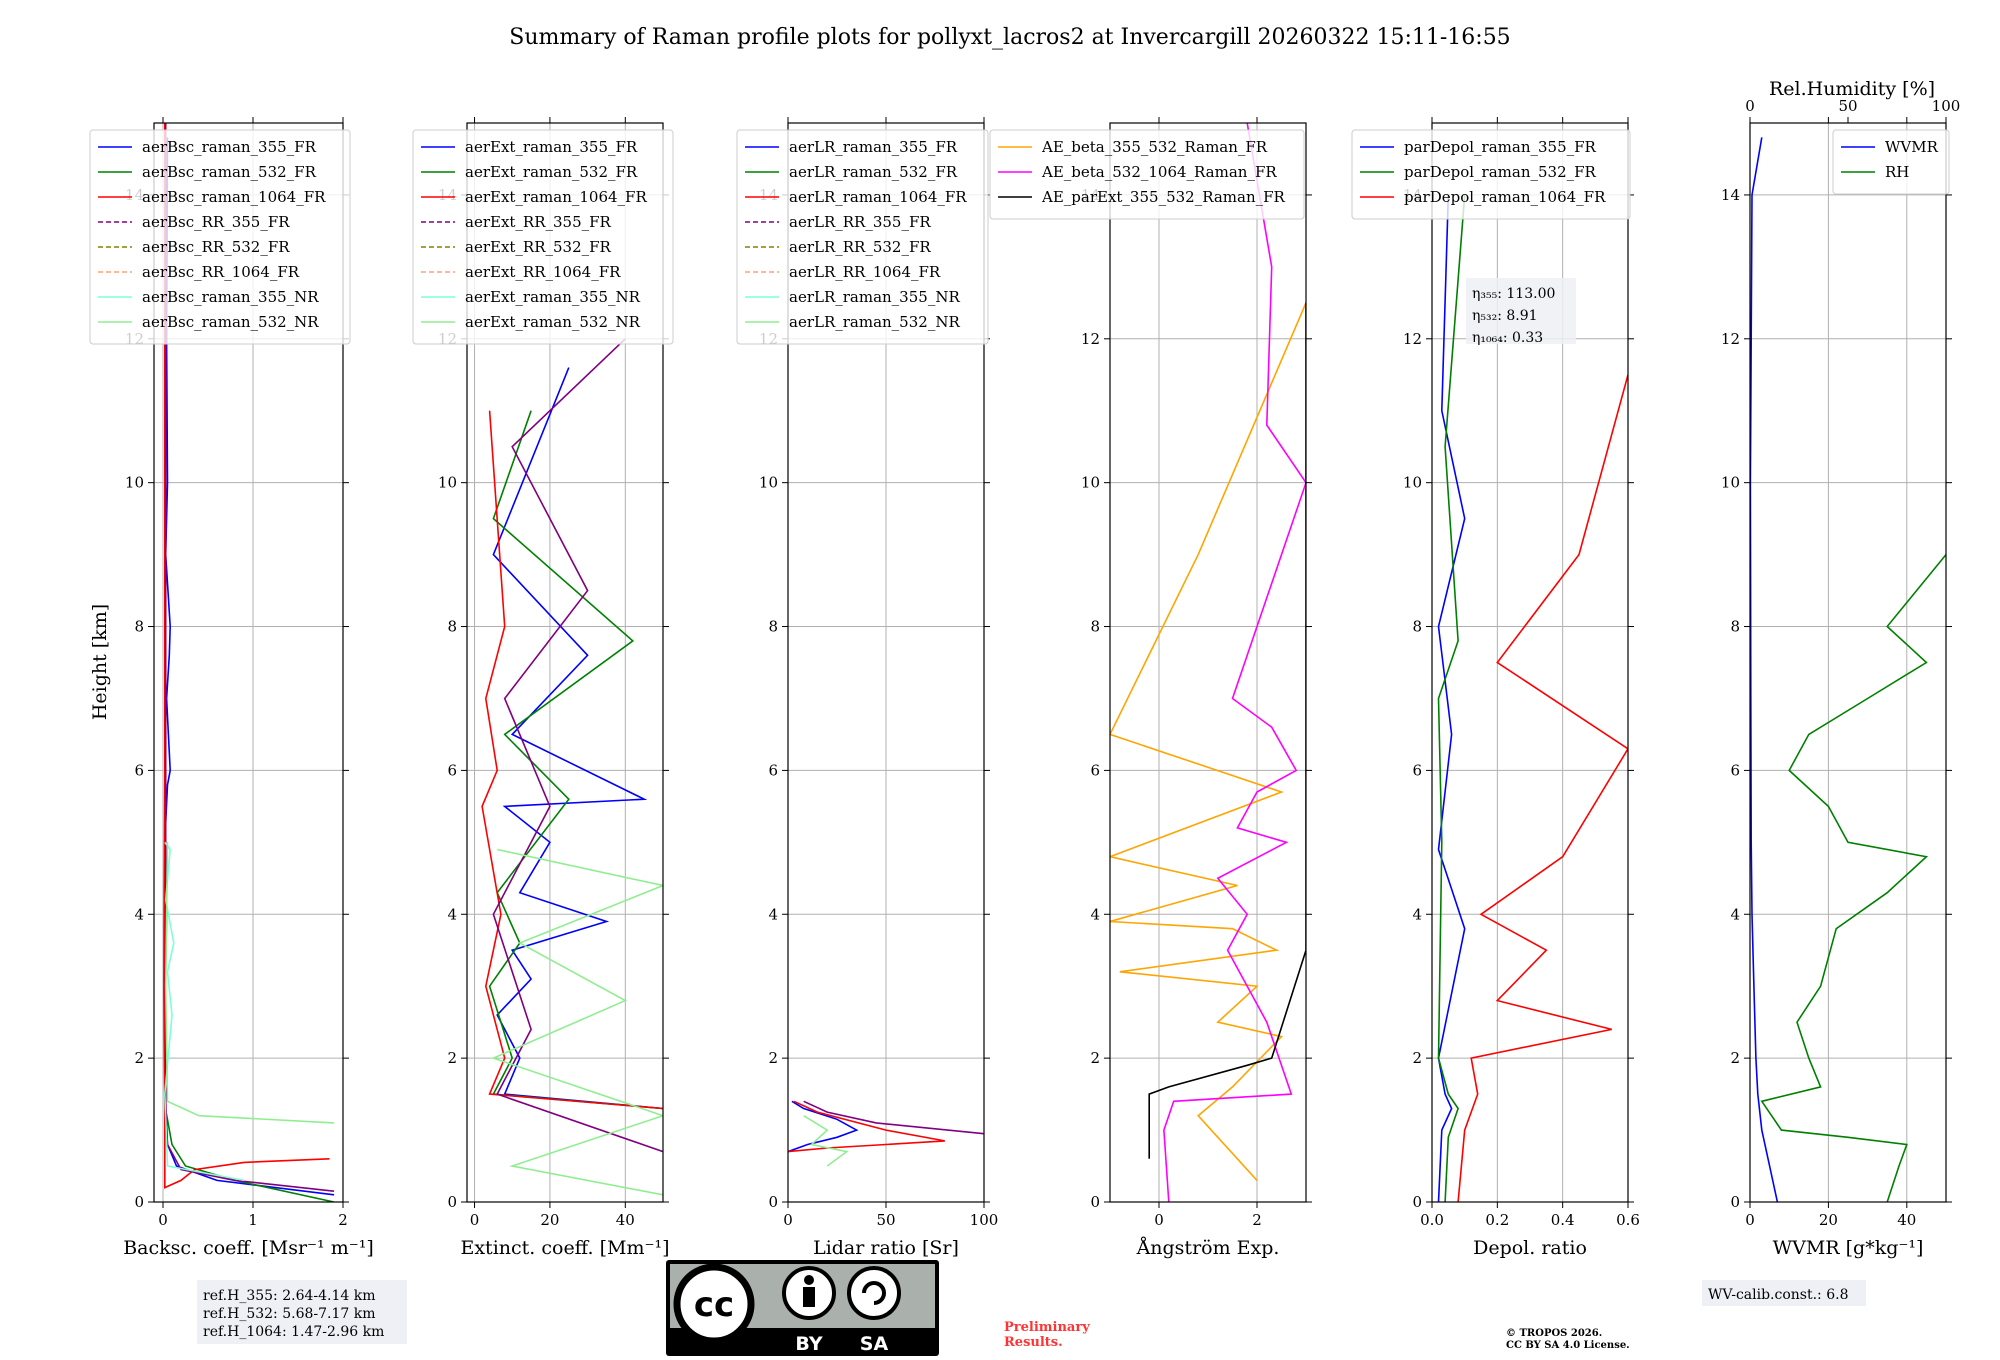  What do you see at coordinates (1778, 1295) in the screenshot?
I see `wv-calib-const: WV-calib.const.: 6.8` at bounding box center [1778, 1295].